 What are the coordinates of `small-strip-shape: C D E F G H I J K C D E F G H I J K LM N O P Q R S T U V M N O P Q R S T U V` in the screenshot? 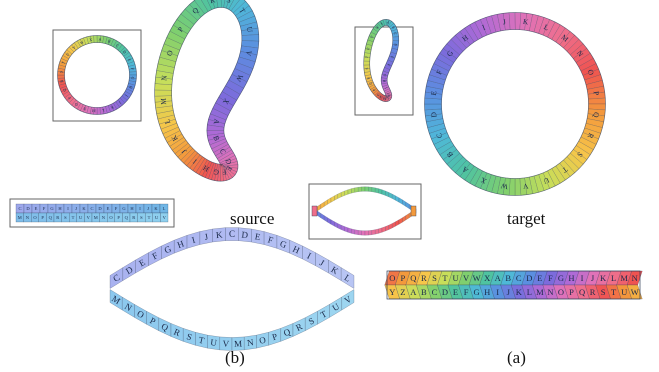 It's located at (92, 213).